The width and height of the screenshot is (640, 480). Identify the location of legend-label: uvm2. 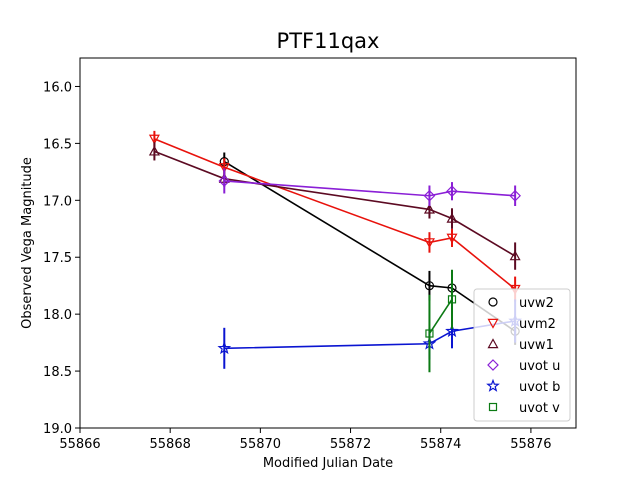
(537, 324).